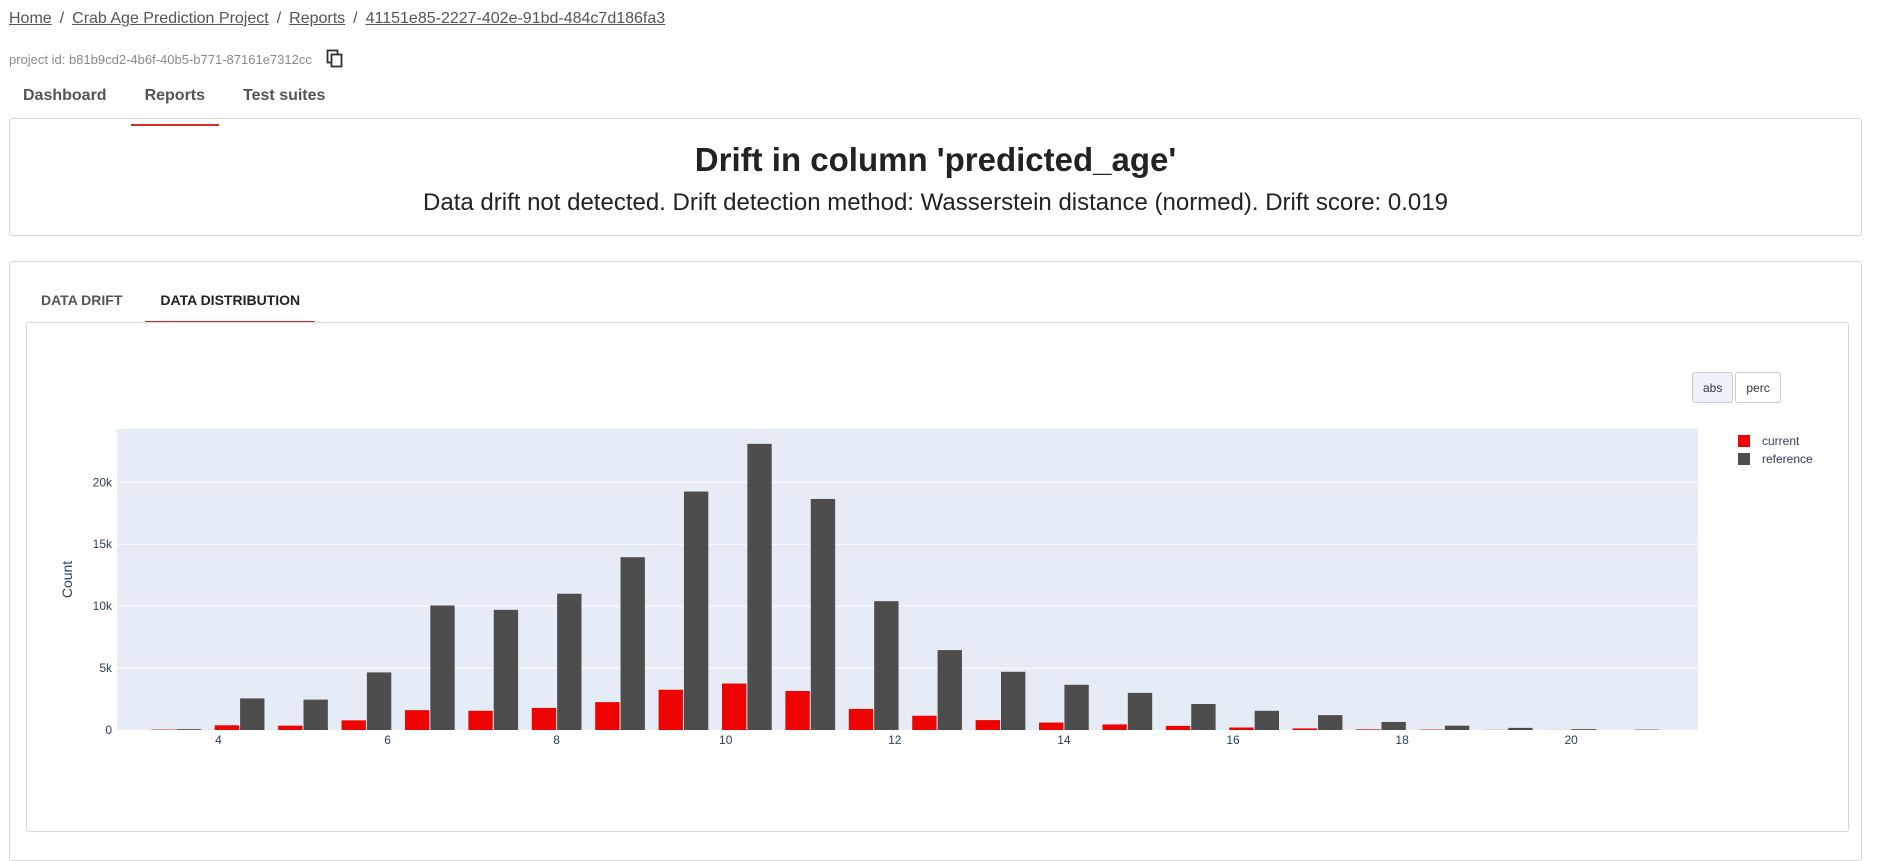  I want to click on y-tick-label: 10k, so click(103, 606).